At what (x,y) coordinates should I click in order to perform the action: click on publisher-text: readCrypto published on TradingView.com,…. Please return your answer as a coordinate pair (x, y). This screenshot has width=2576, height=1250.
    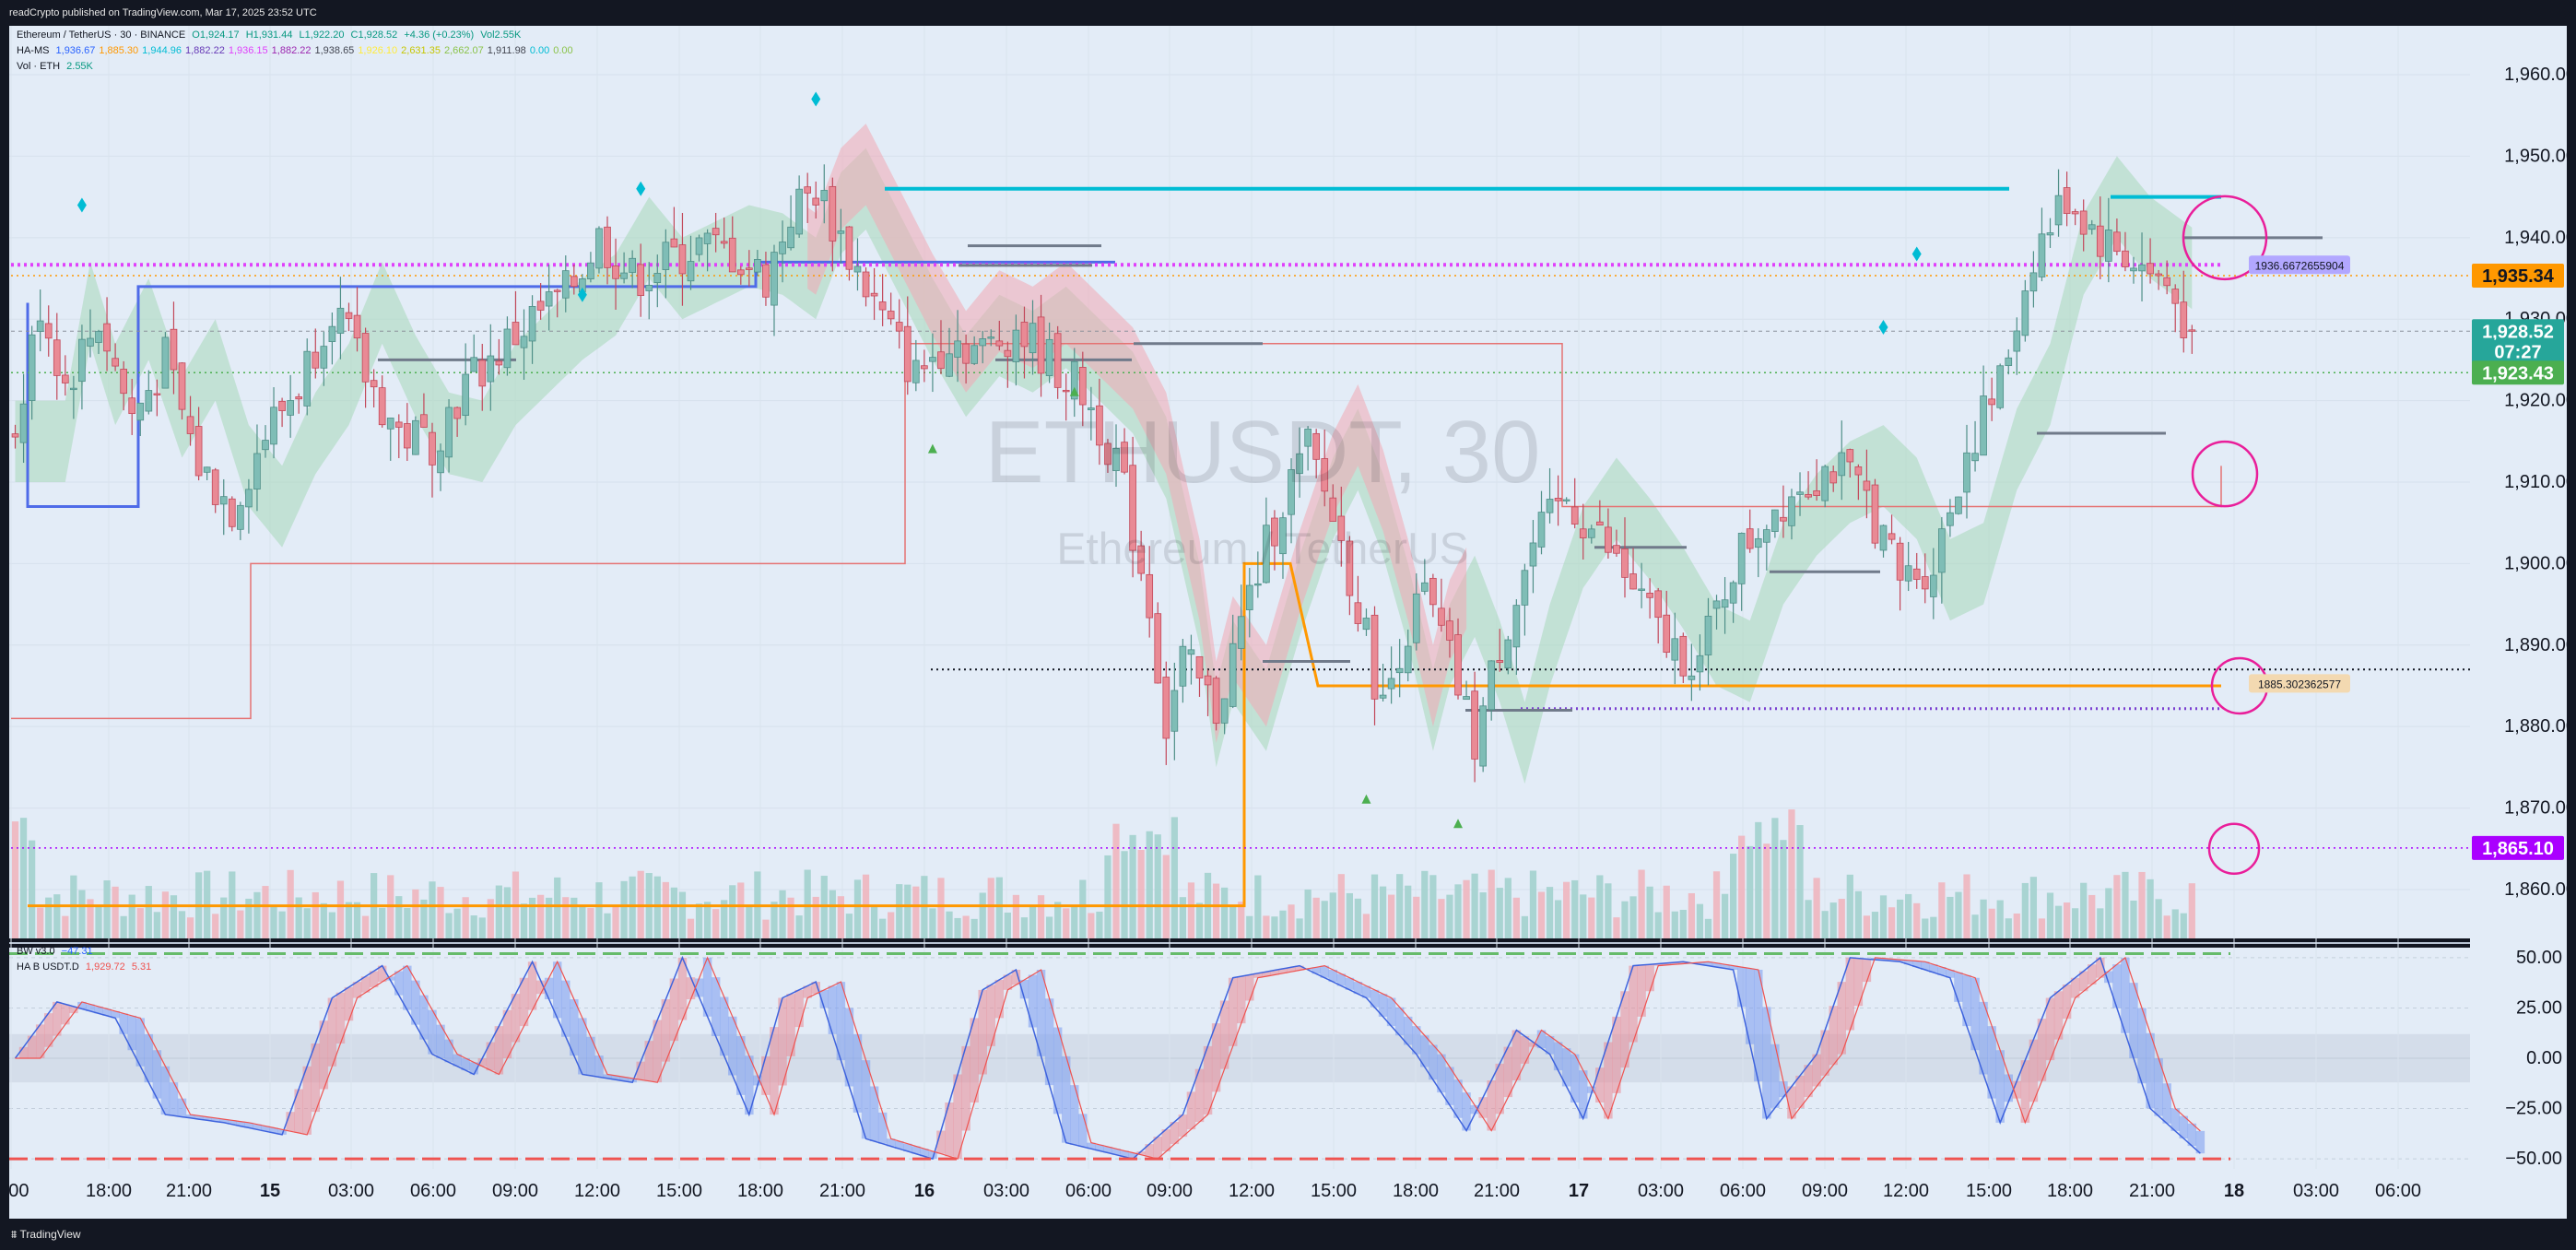
    Looking at the image, I should click on (163, 12).